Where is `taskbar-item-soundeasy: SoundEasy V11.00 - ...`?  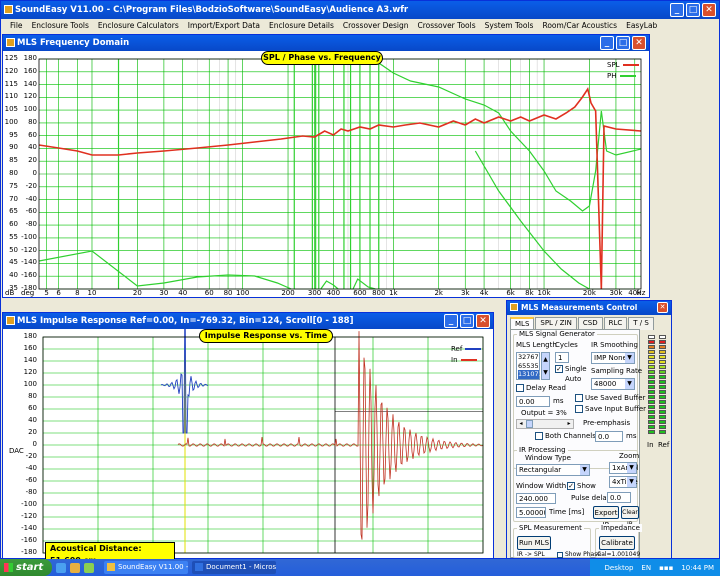
taskbar-item-soundeasy: SoundEasy V11.00 - ... is located at coordinates (146, 567).